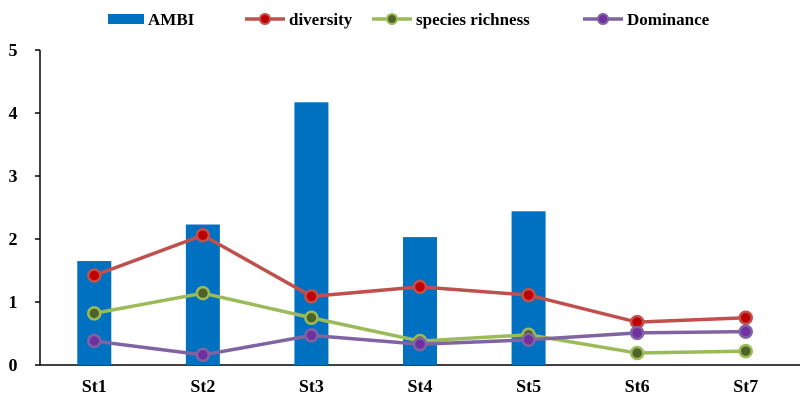 This screenshot has height=398, width=803. What do you see at coordinates (13, 302) in the screenshot?
I see `y-tick-label: 1` at bounding box center [13, 302].